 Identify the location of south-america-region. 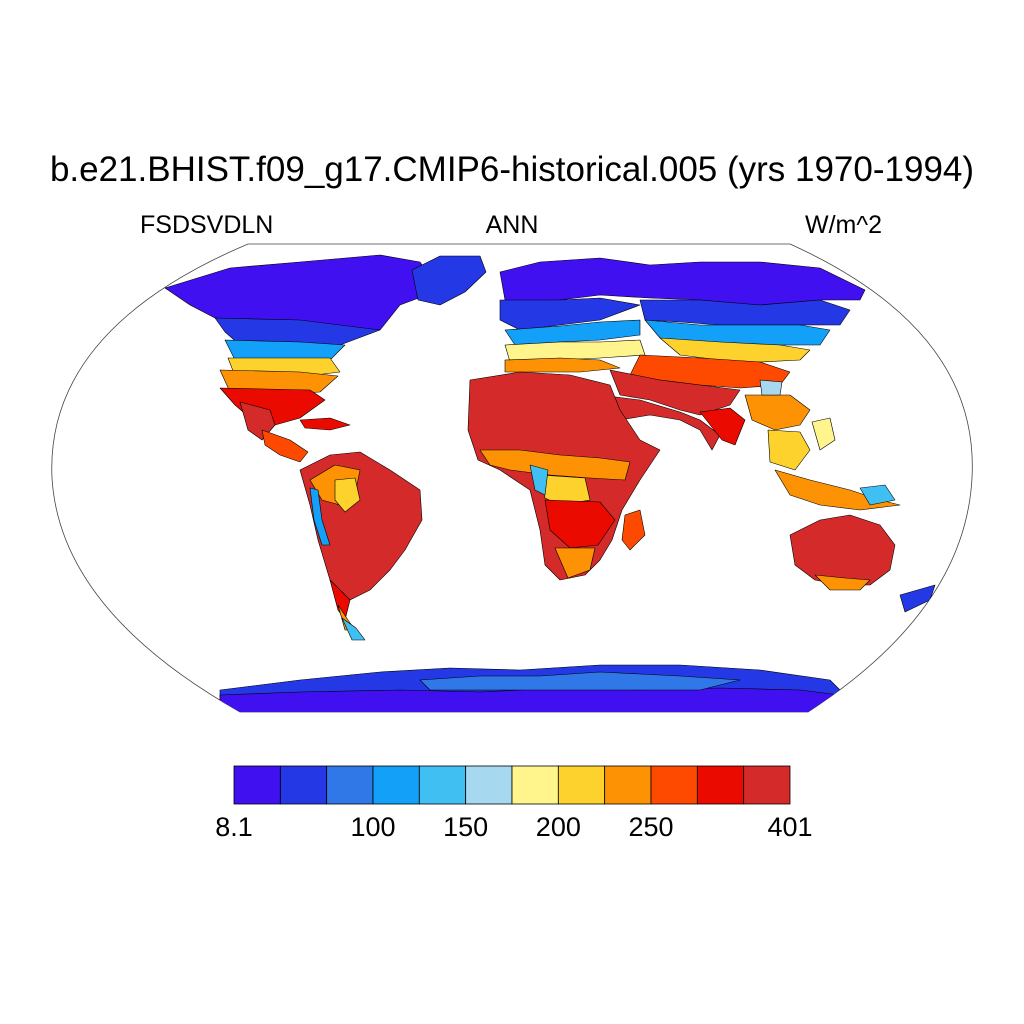
(361, 546).